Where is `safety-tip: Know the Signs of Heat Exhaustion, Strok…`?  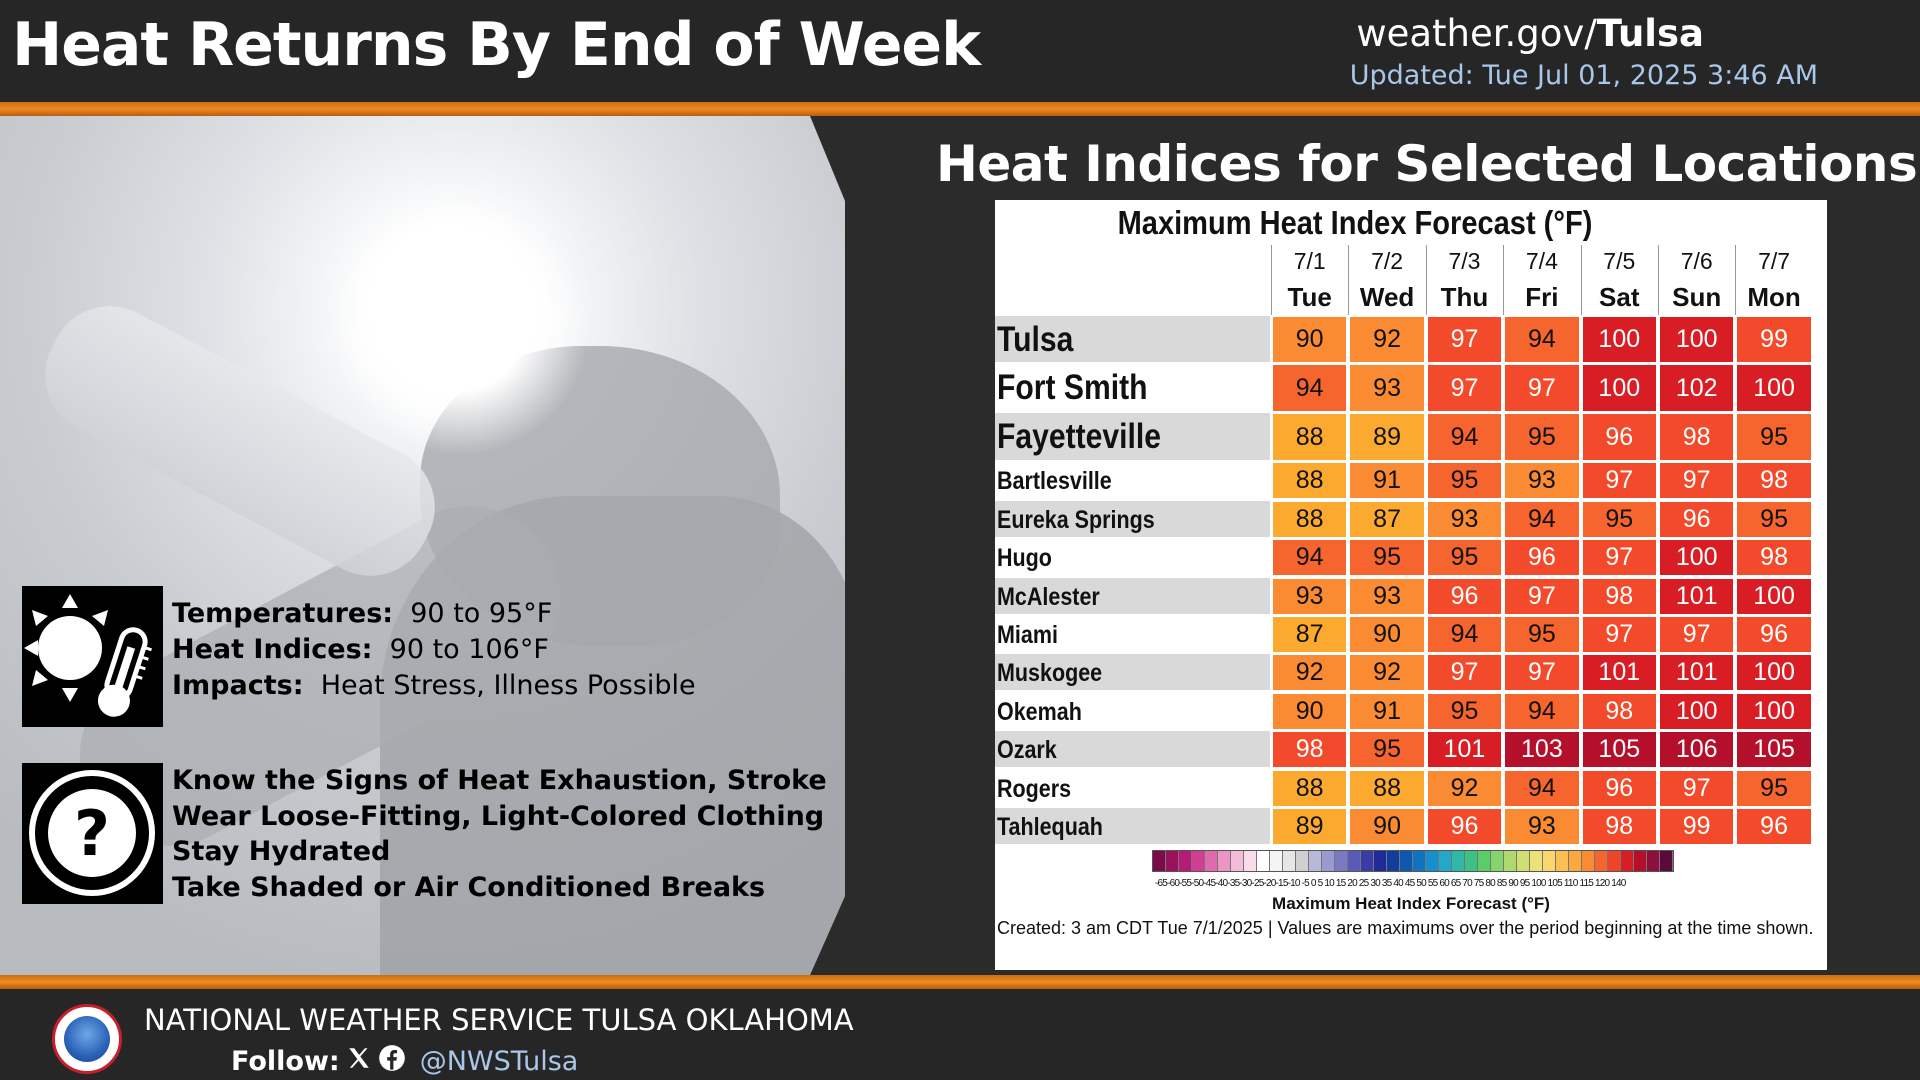 safety-tip: Know the Signs of Heat Exhaustion, Strok… is located at coordinates (499, 780).